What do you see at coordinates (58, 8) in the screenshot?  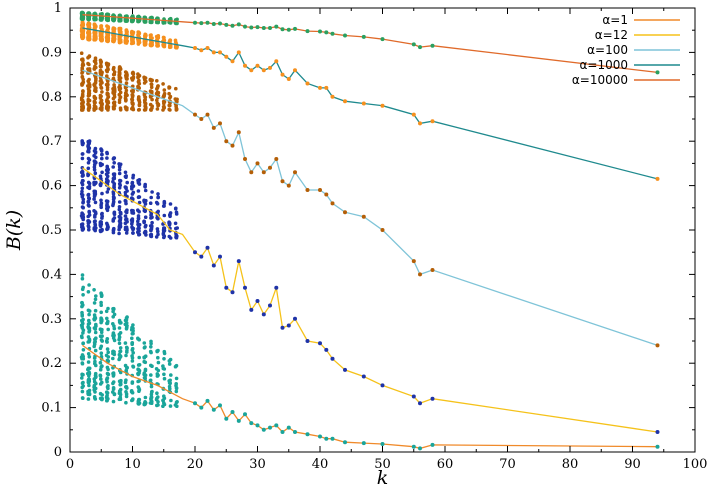 I see `y-tick-label: 1` at bounding box center [58, 8].